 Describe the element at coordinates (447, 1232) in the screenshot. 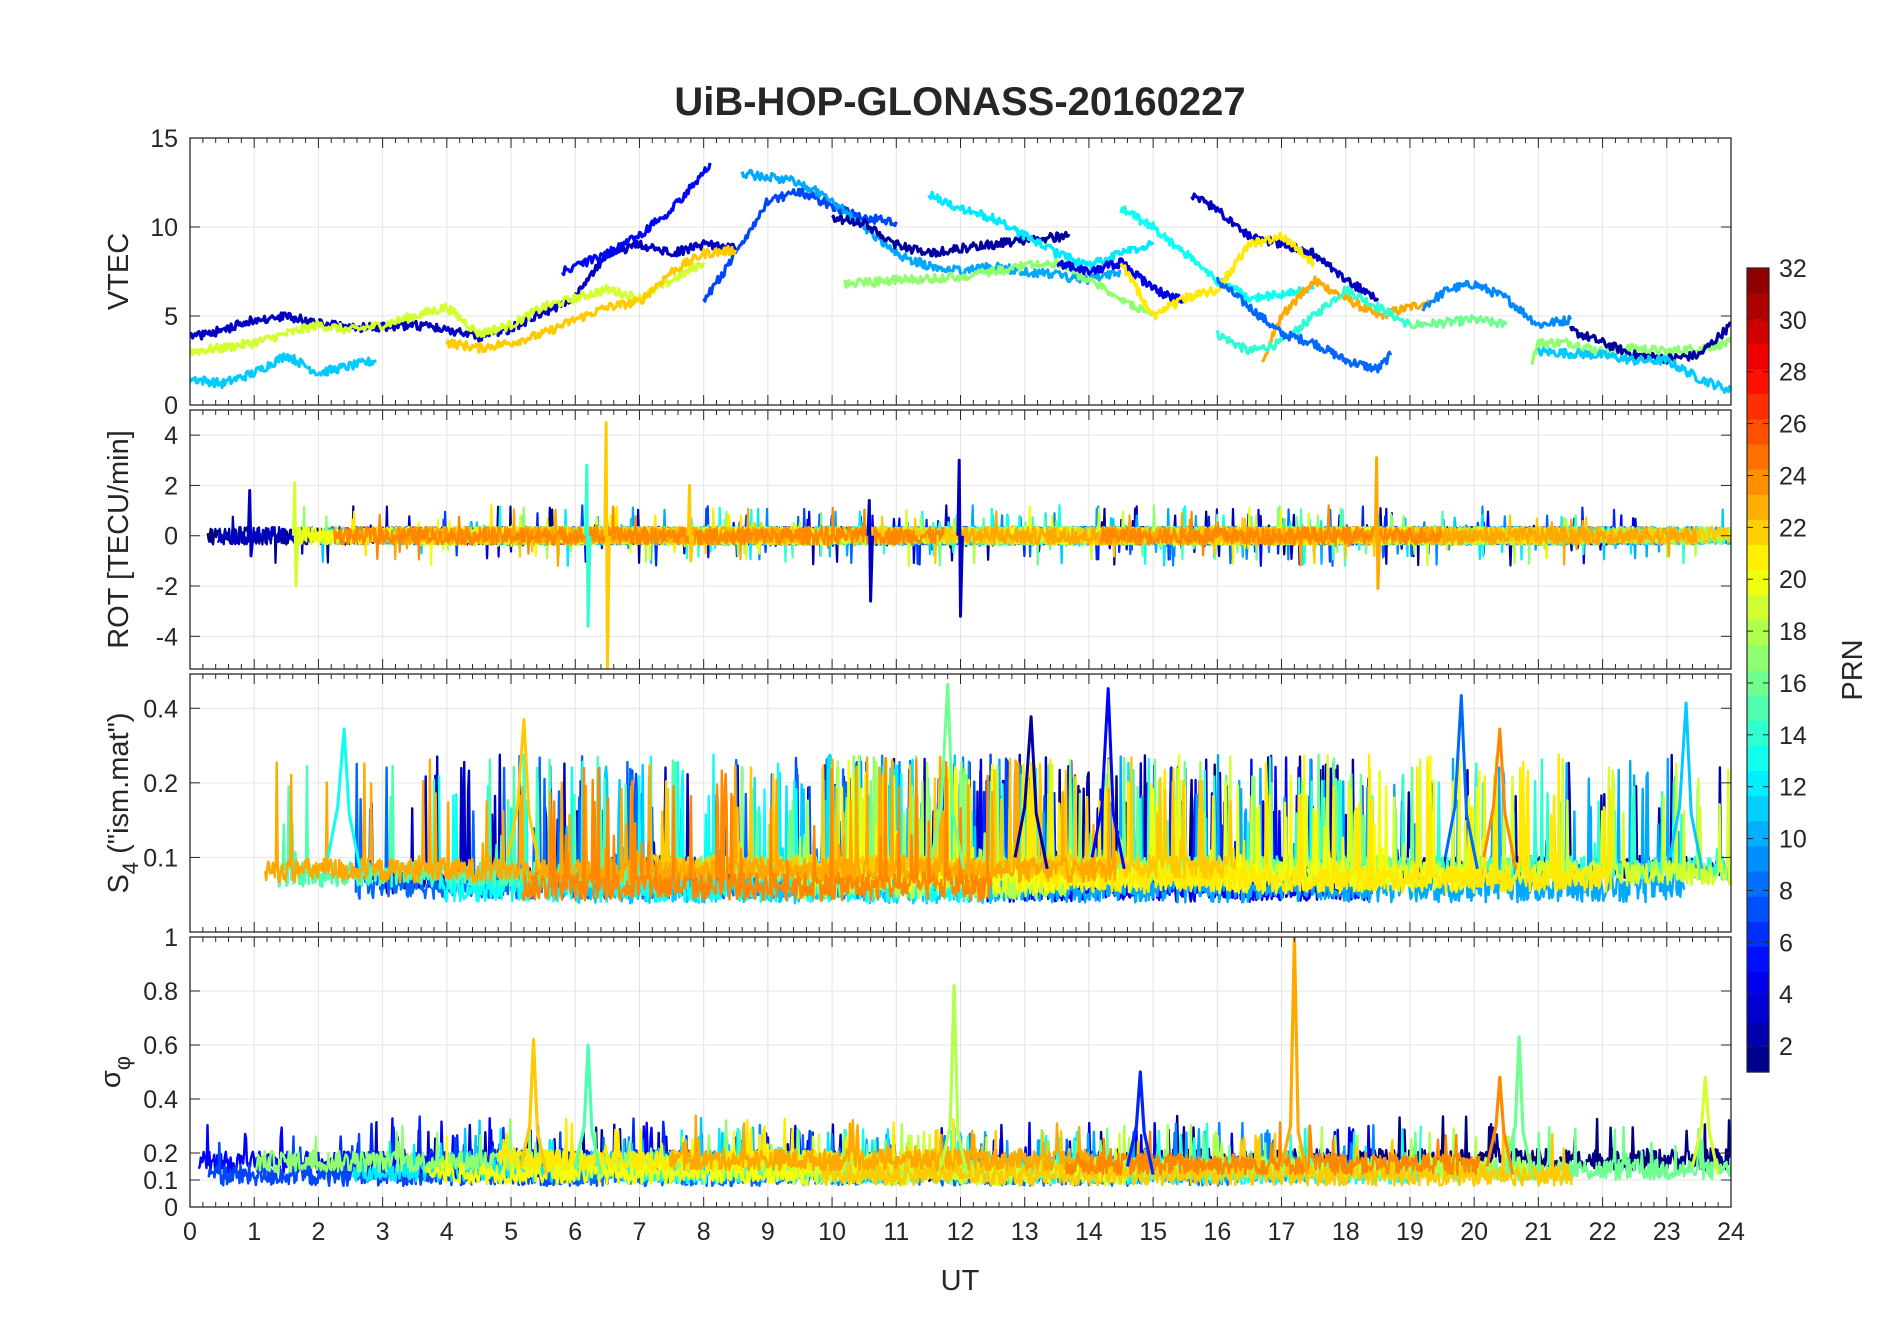

I see `x-tick-label: 4` at that location.